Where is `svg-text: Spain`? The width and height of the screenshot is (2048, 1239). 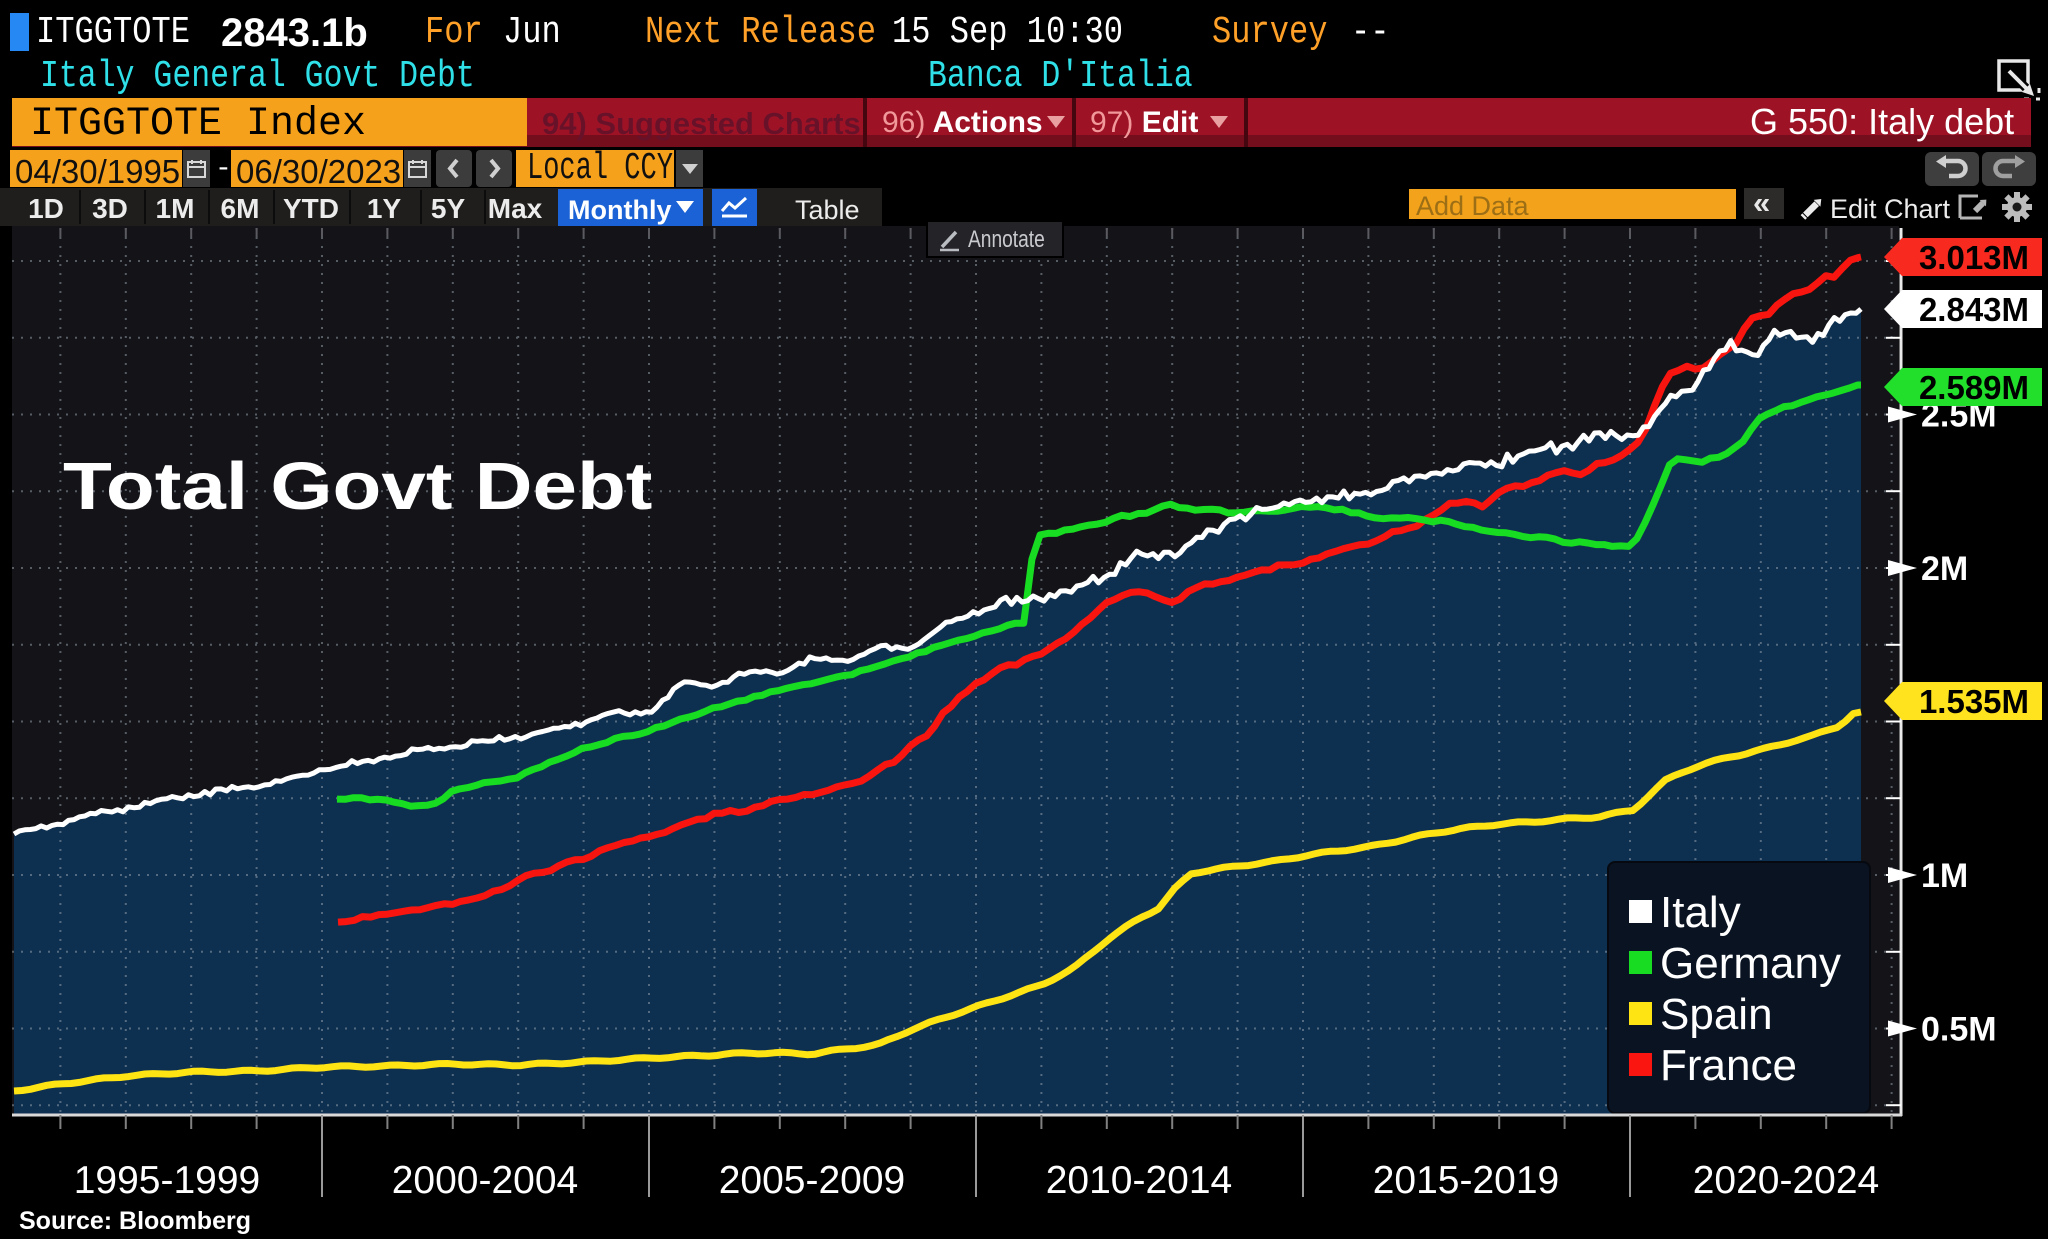 svg-text: Spain is located at coordinates (1716, 1014).